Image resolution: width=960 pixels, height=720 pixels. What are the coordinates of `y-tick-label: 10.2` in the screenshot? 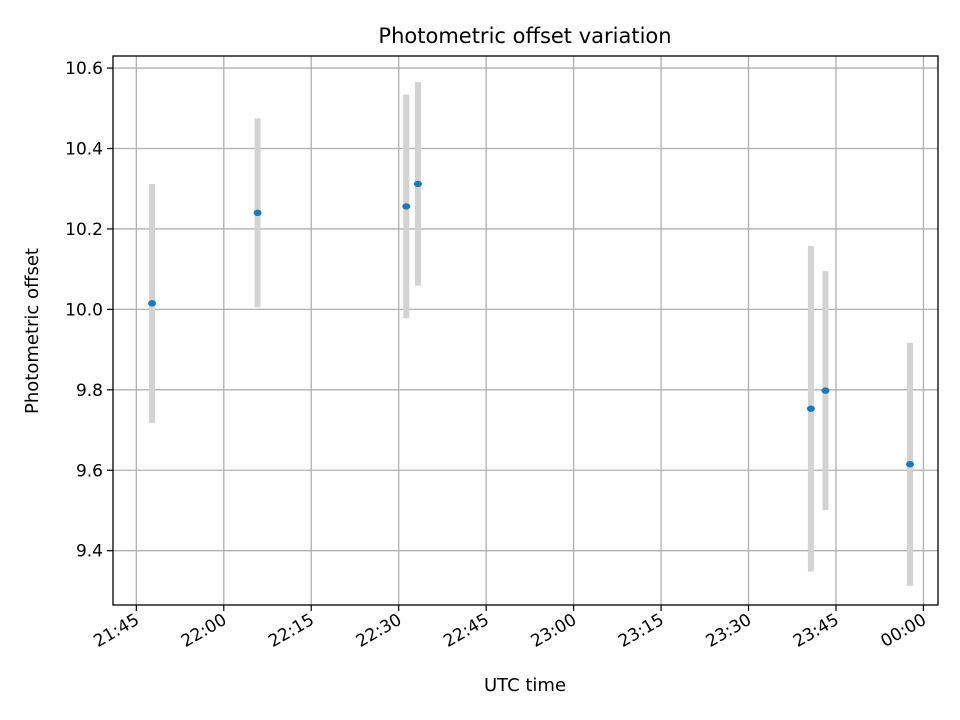 It's located at (84, 230).